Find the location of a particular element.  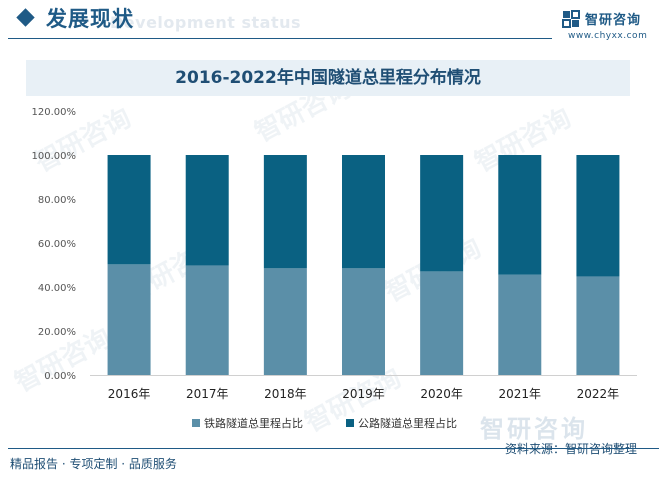

chart-title-band: 2016-2022年中国隧道总里程分布情况 is located at coordinates (328, 78).